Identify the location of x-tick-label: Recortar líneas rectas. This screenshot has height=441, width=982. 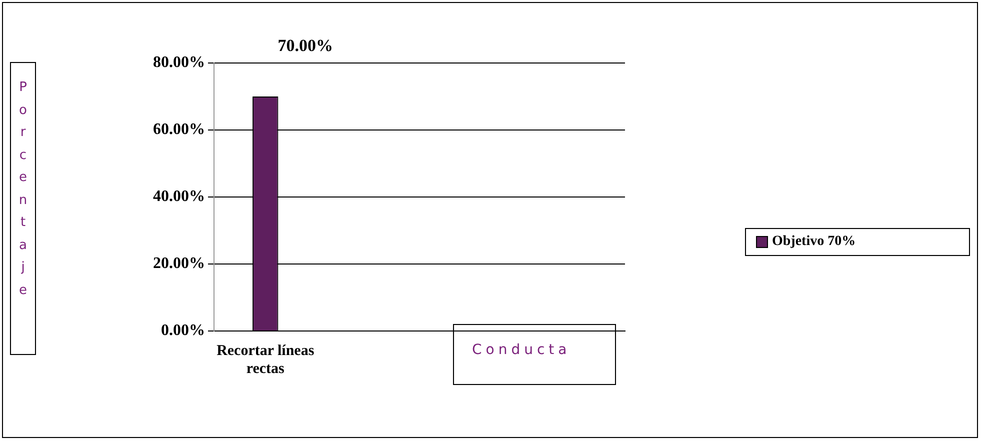
(265, 359).